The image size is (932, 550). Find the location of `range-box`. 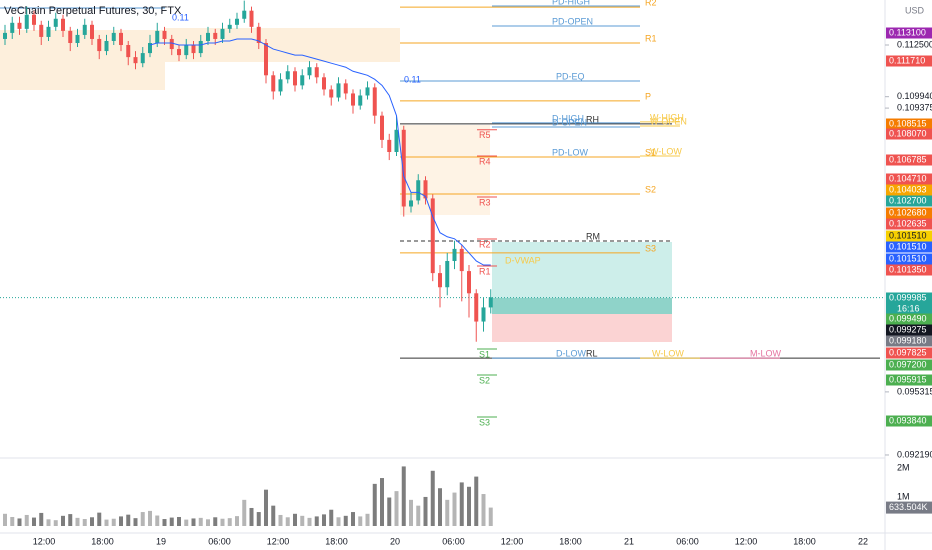

range-box is located at coordinates (445, 170).